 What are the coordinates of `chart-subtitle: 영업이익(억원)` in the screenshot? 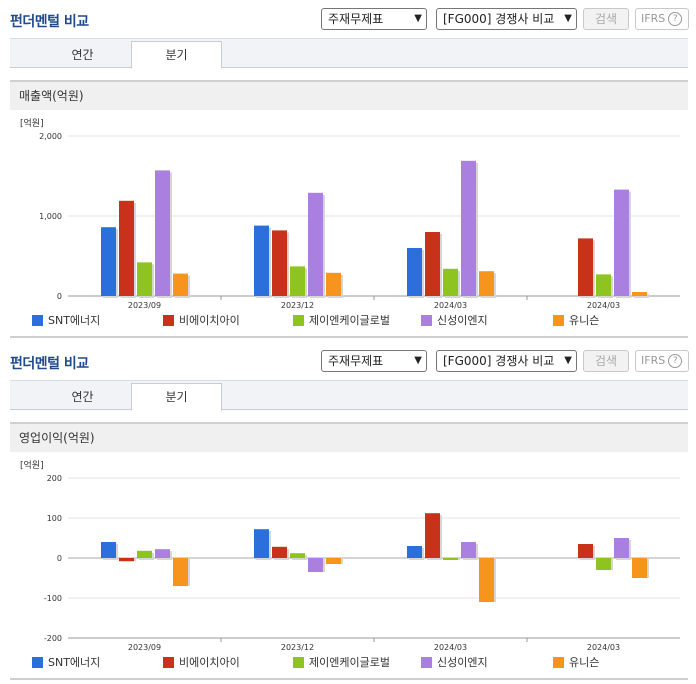 It's located at (349, 437).